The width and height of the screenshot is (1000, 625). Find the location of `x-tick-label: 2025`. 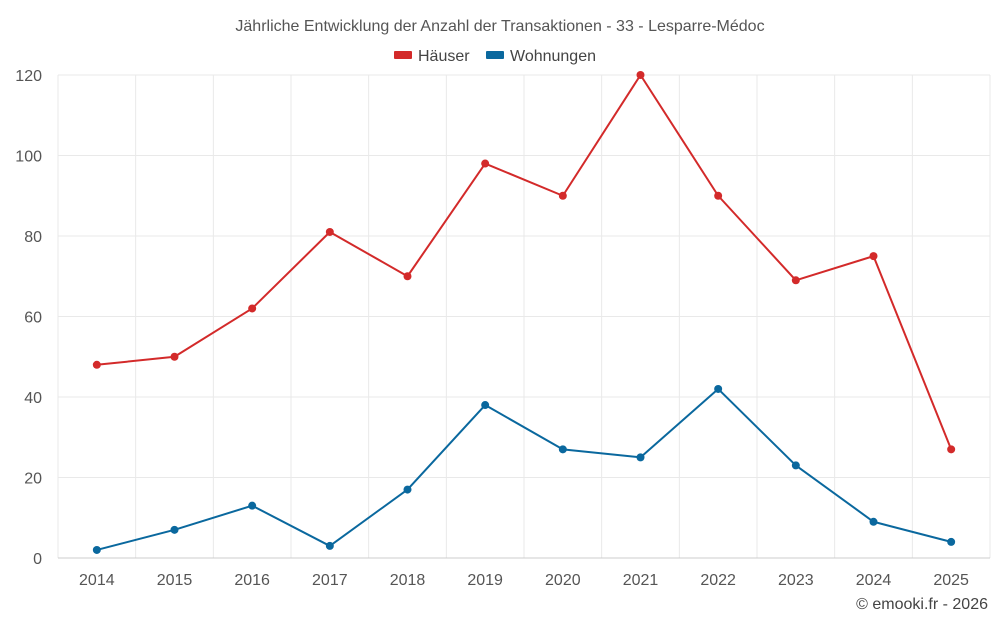

x-tick-label: 2025 is located at coordinates (951, 580).